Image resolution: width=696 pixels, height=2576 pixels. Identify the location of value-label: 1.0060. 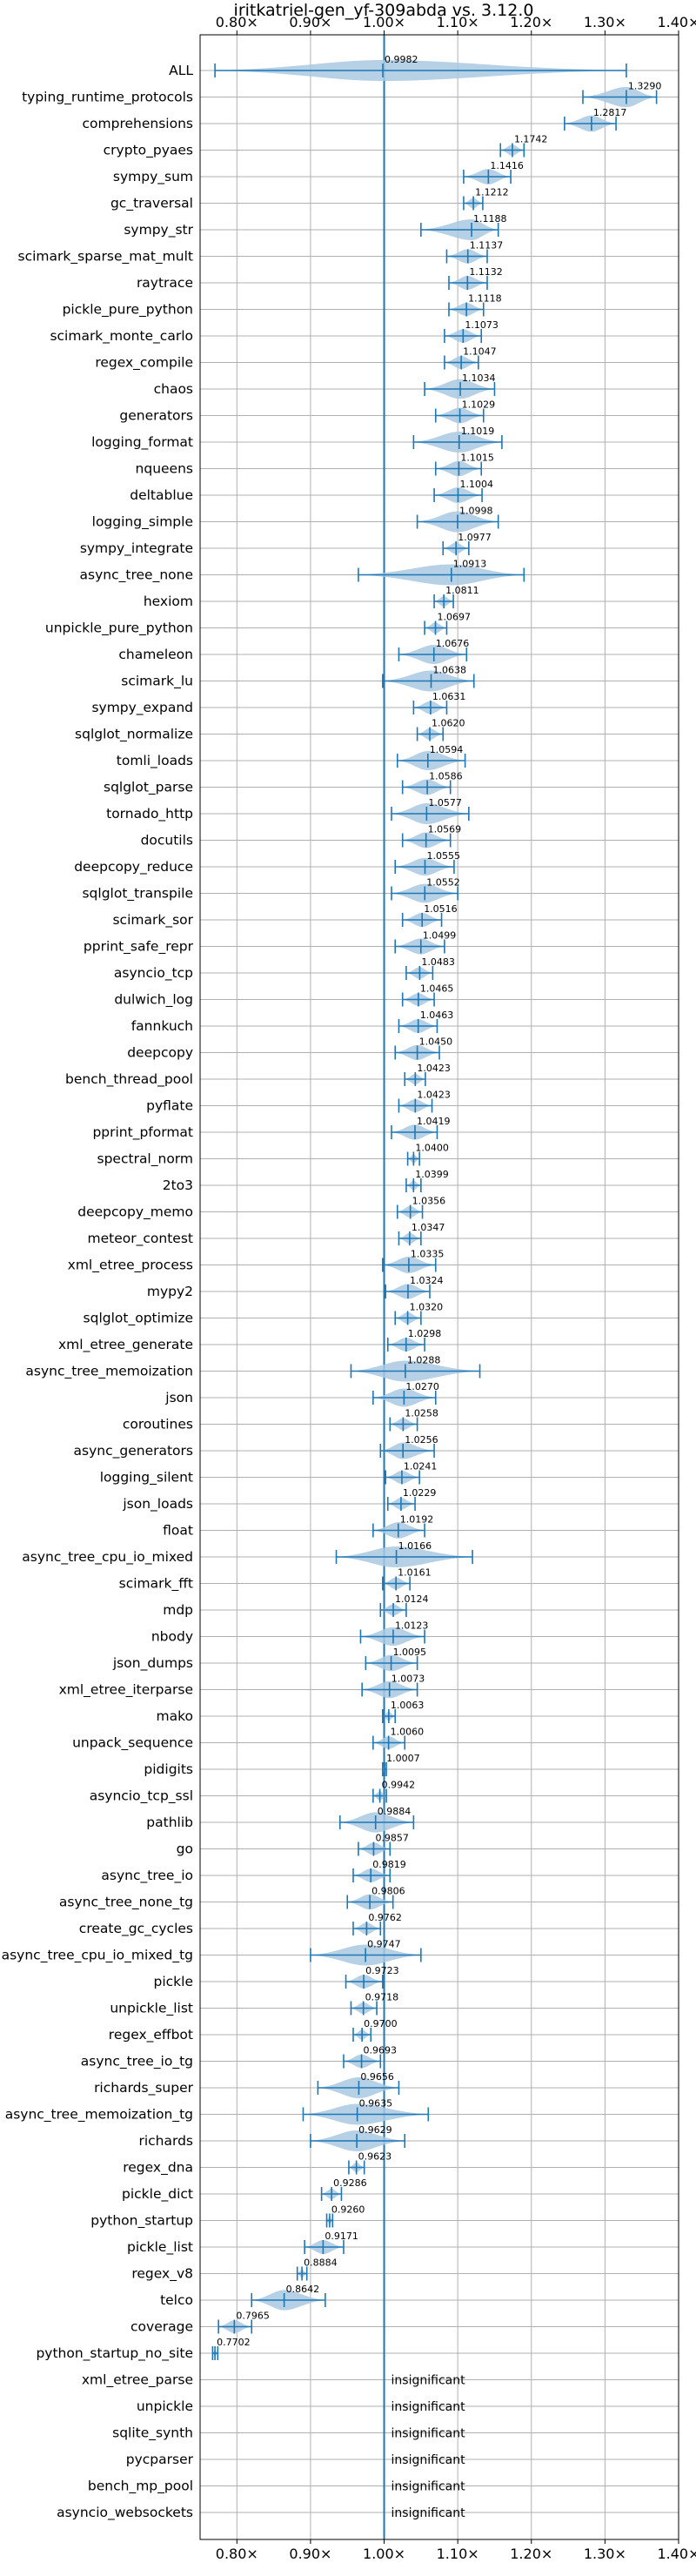
(408, 1732).